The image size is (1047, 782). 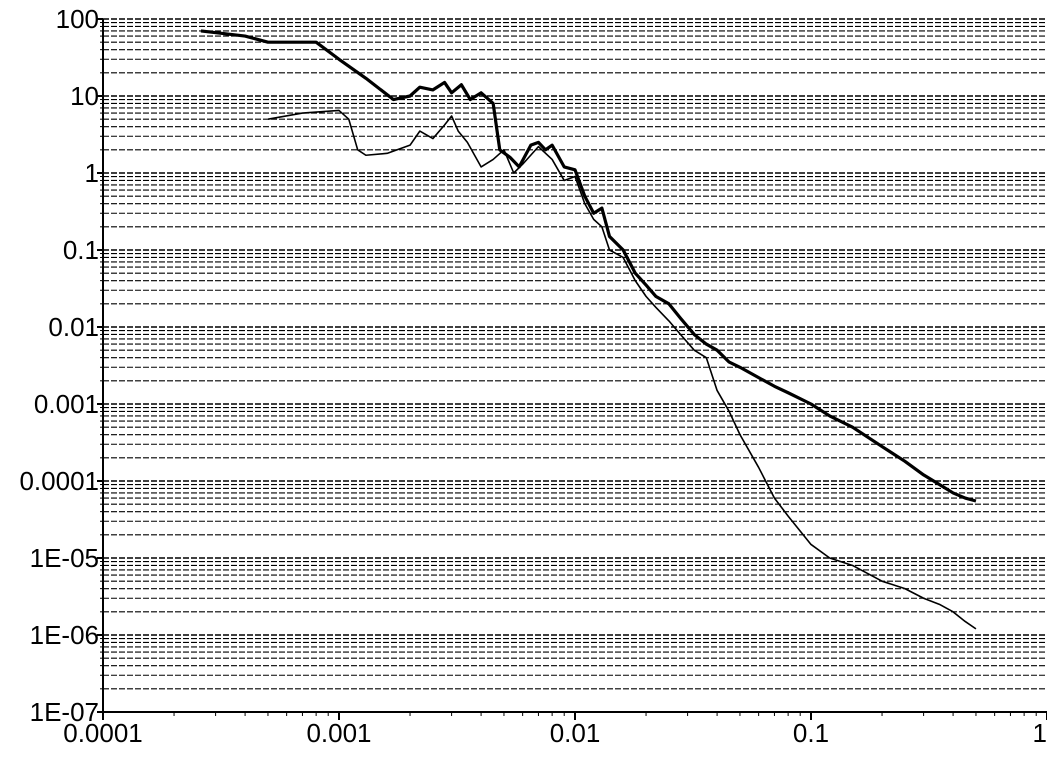 What do you see at coordinates (77, 19) in the screenshot?
I see `y-tick-label: 100` at bounding box center [77, 19].